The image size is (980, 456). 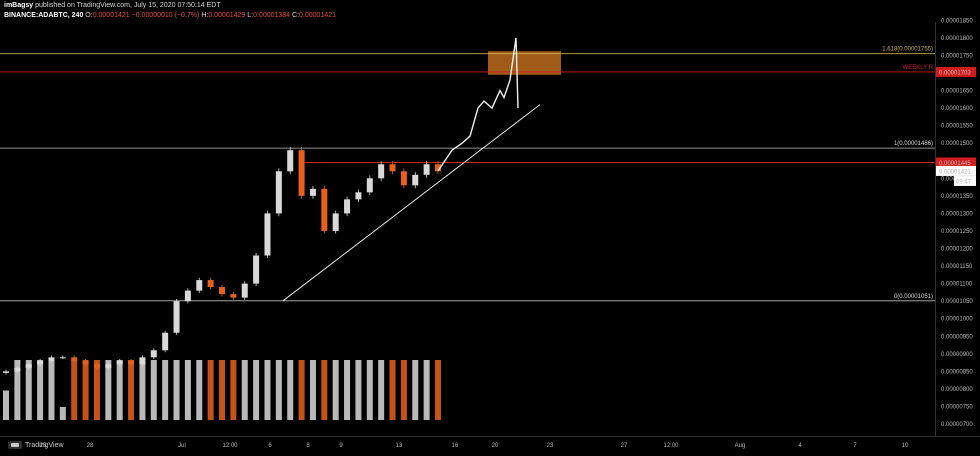 What do you see at coordinates (957, 92) in the screenshot?
I see `y-tick-label: 0.00001650` at bounding box center [957, 92].